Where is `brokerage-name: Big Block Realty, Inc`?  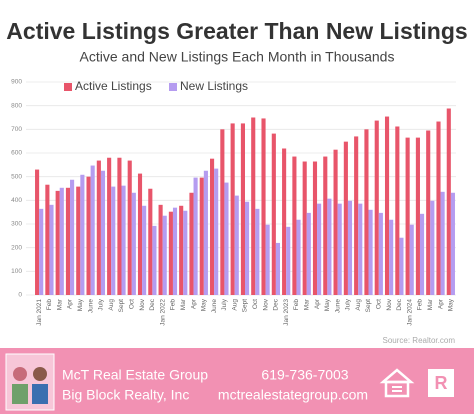 brokerage-name: Big Block Realty, Inc is located at coordinates (125, 395).